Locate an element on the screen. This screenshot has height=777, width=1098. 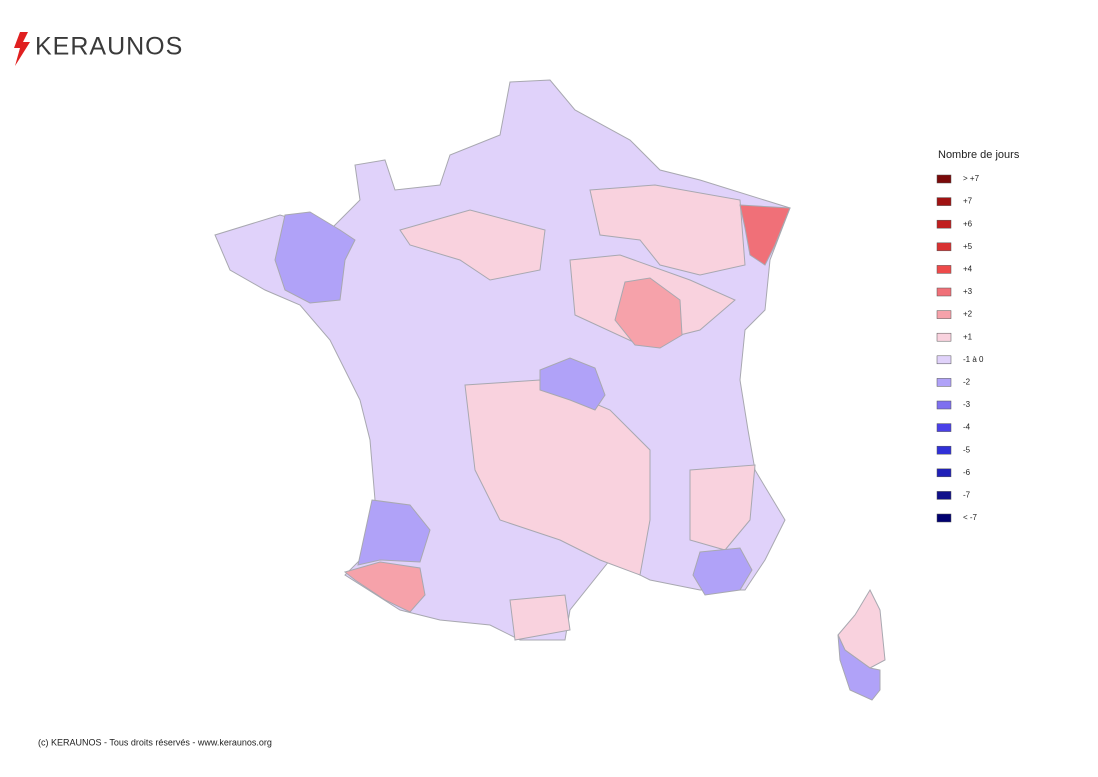
legend-label: +7 is located at coordinates (968, 201).